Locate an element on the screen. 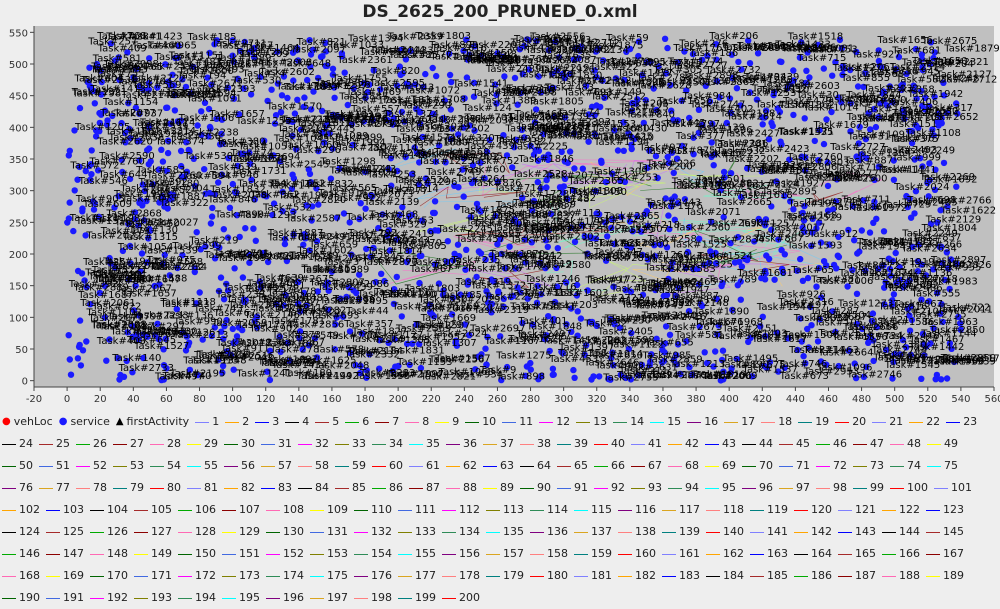 The image size is (1000, 609). task-label-clutter: Task#646 is located at coordinates (234, 175).